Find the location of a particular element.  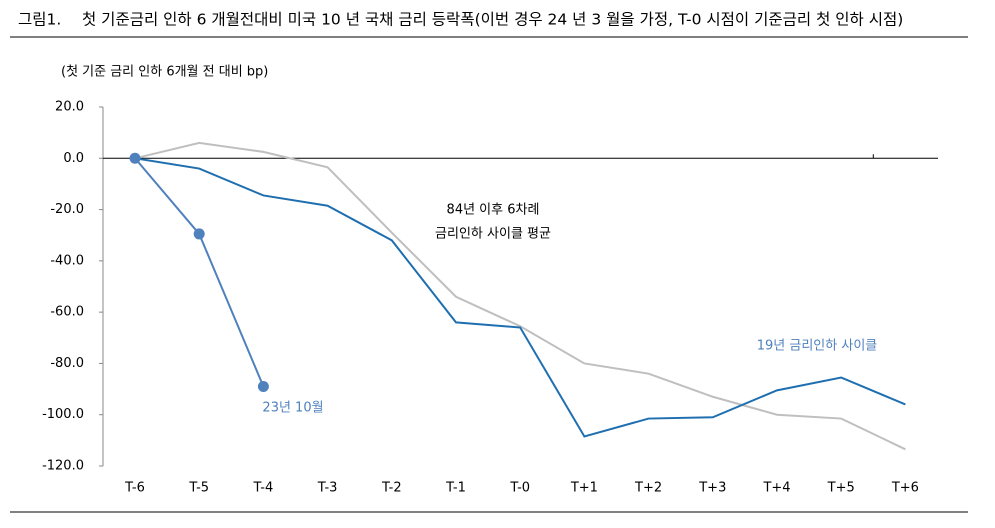

annotation: 23년 10월 is located at coordinates (292, 408).